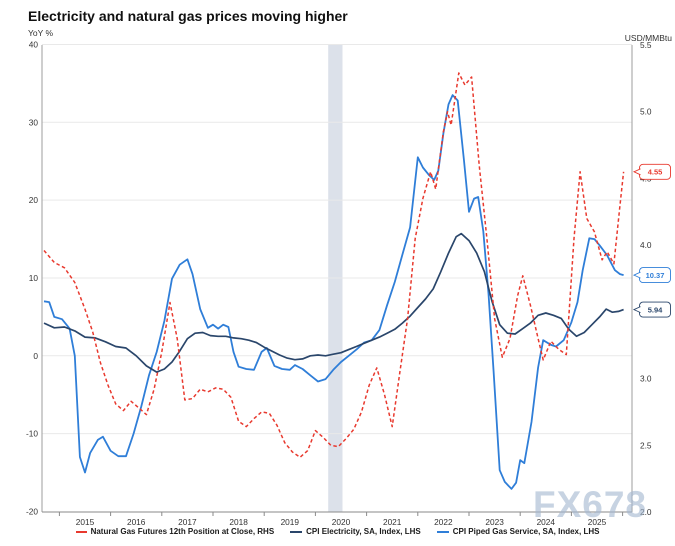 The width and height of the screenshot is (675, 546). Describe the element at coordinates (81, 531) in the screenshot. I see `legend-swatch-natural-gas` at that location.